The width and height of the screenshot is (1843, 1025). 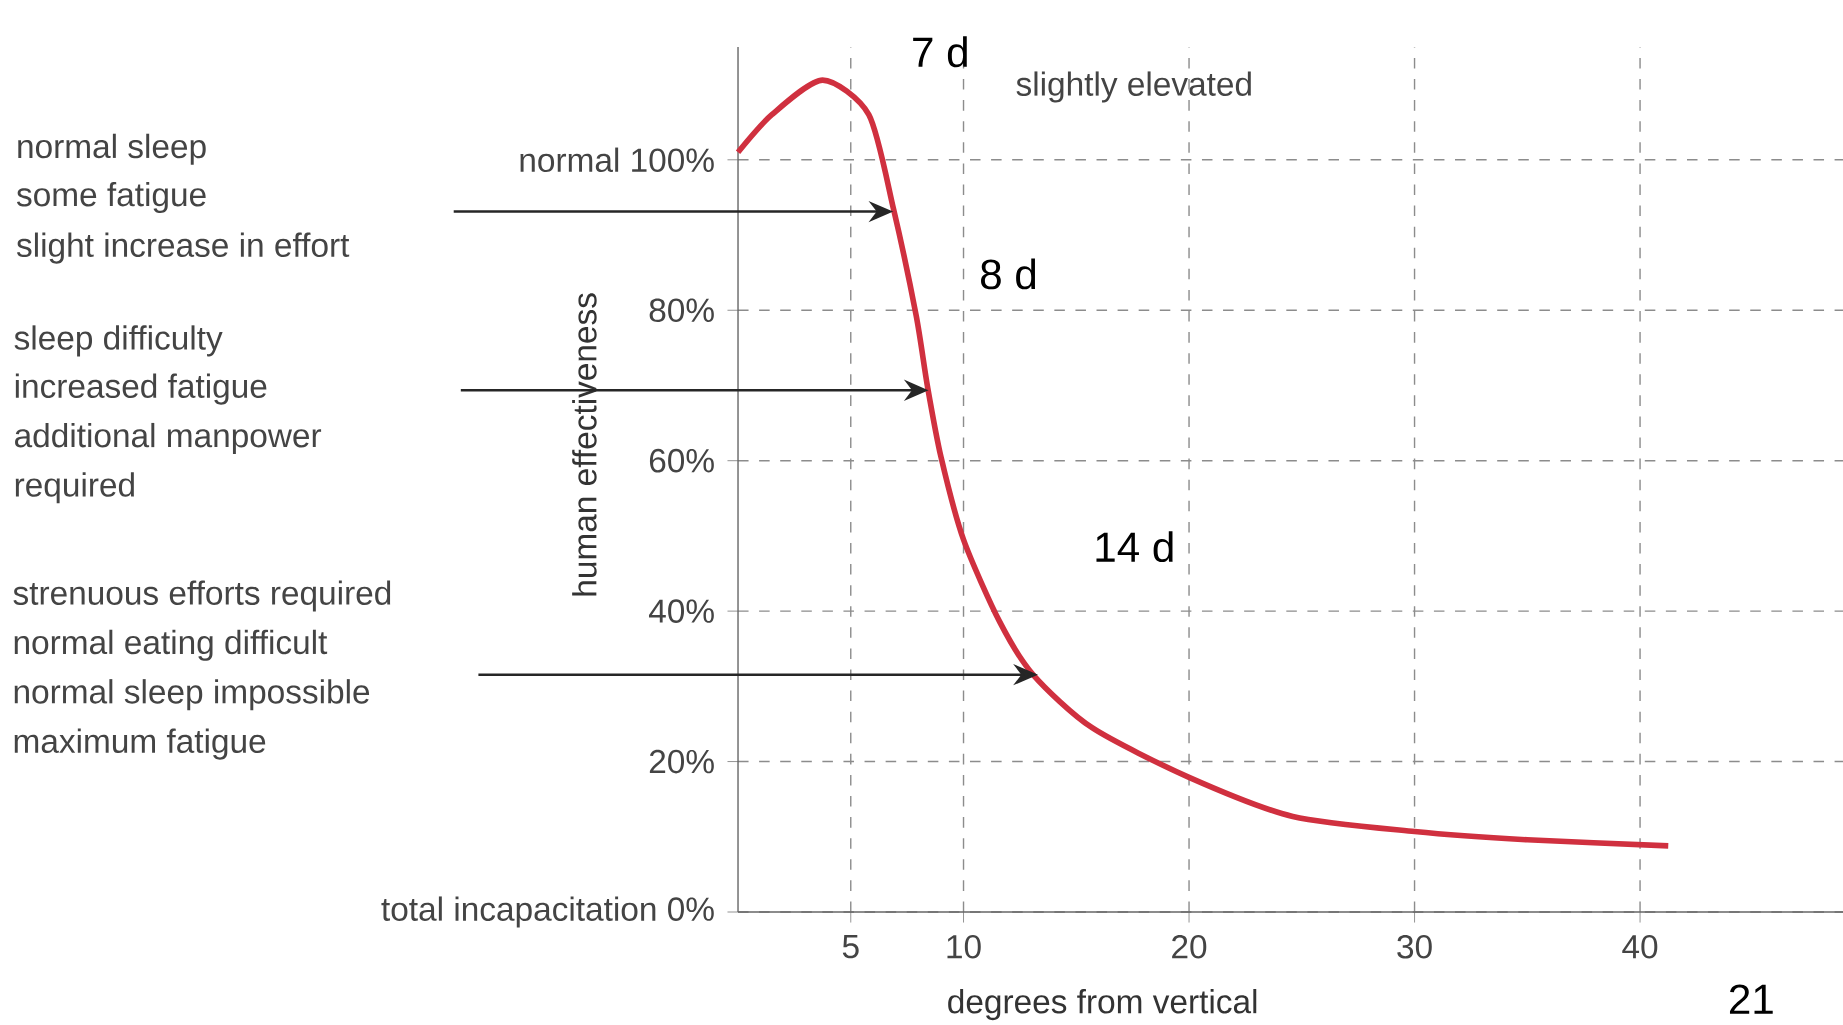 What do you see at coordinates (584, 444) in the screenshot?
I see `y-axis-title: human effectiveness` at bounding box center [584, 444].